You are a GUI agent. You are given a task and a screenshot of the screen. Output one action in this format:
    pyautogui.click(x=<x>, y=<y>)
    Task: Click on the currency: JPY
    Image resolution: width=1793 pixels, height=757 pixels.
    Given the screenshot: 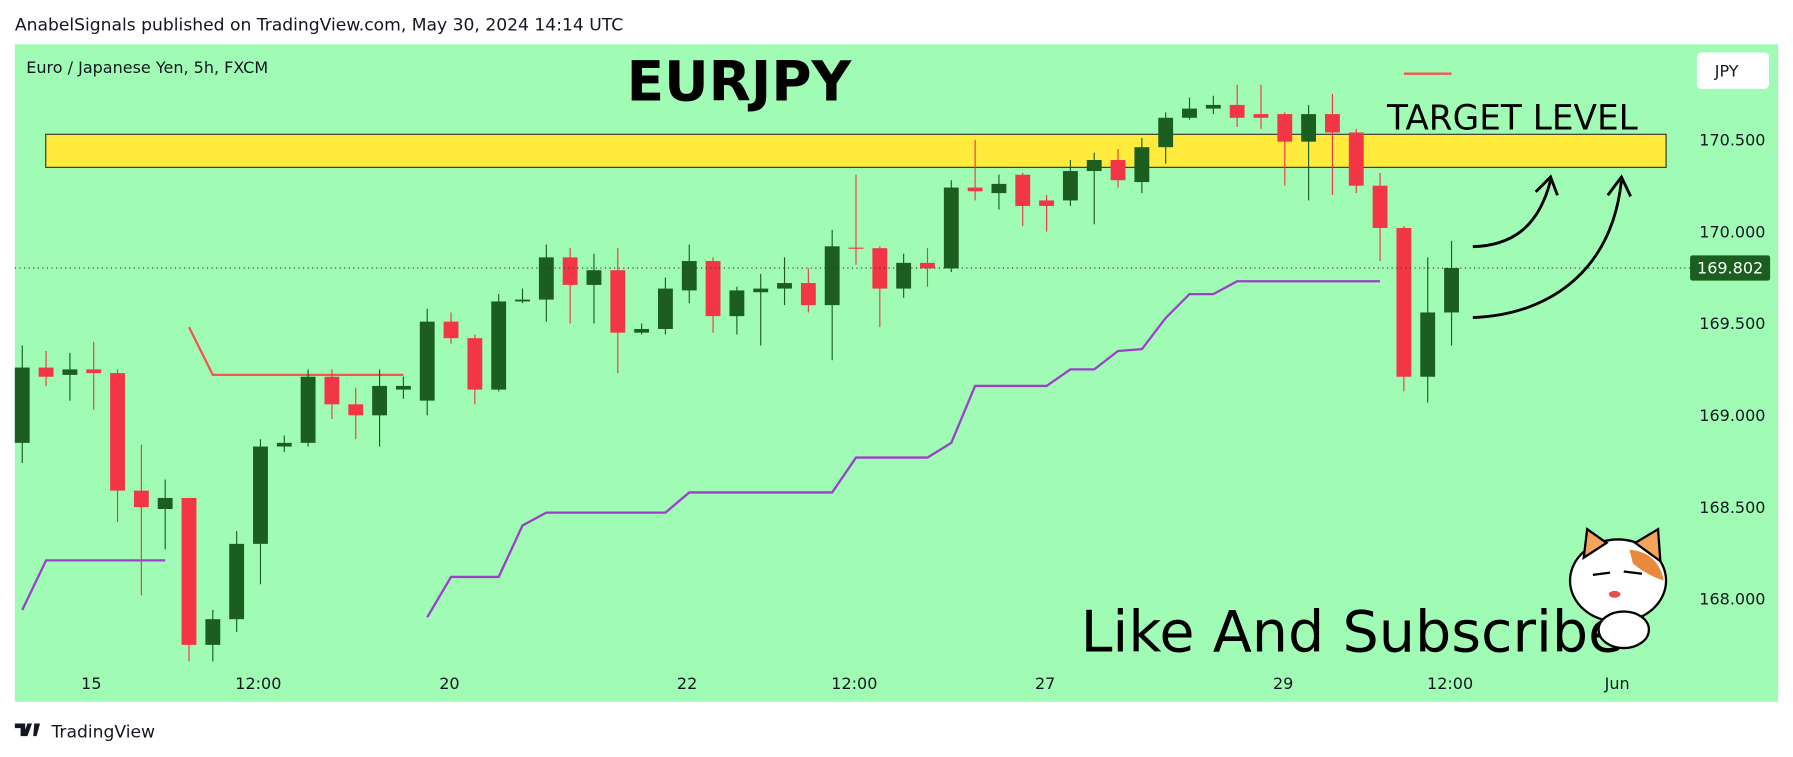 What is the action you would take?
    pyautogui.click(x=1726, y=70)
    